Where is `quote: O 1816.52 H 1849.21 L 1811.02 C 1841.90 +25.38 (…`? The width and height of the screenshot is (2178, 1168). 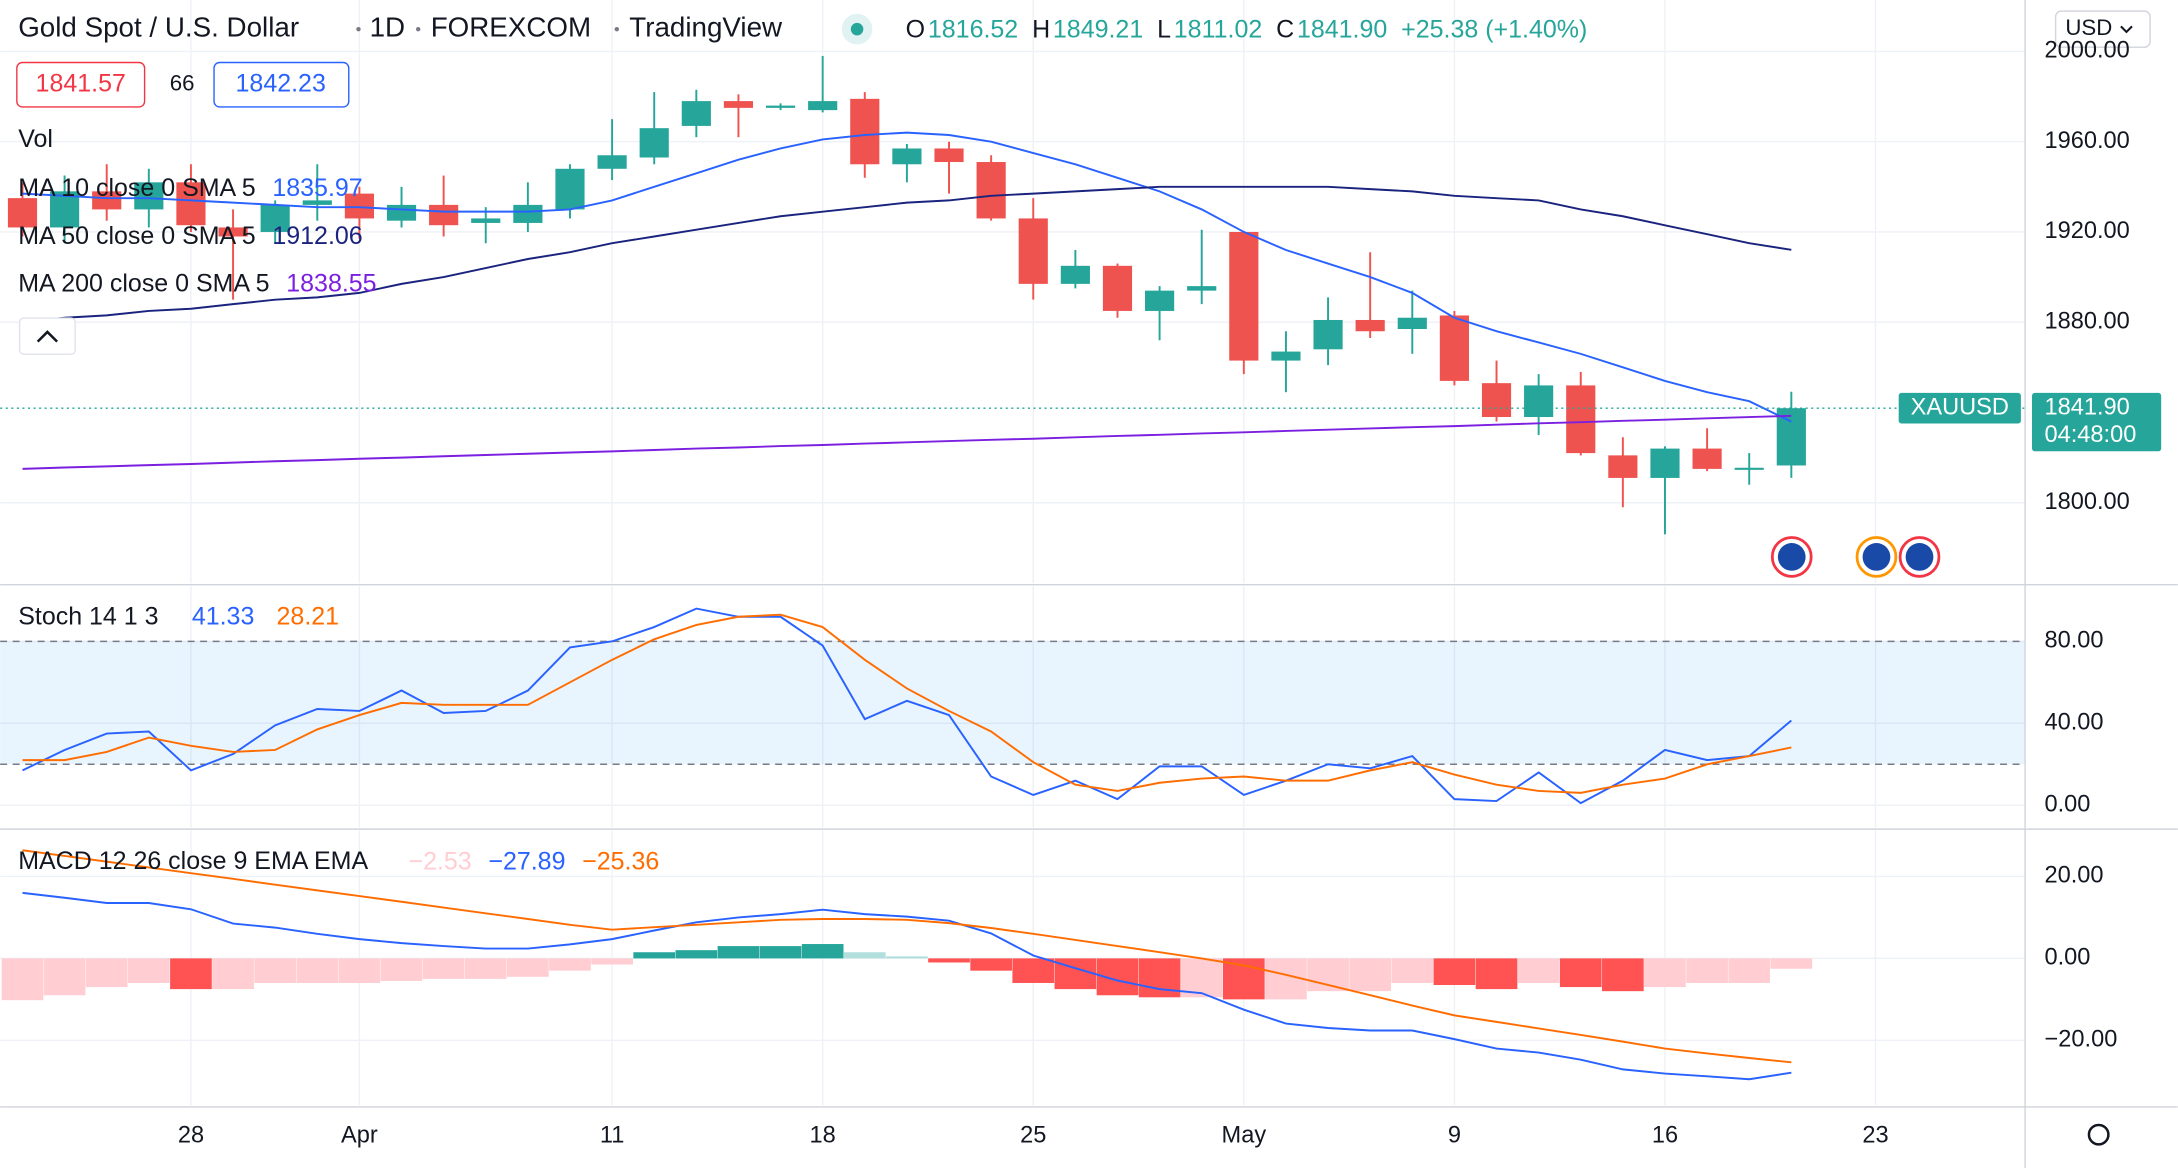
quote: O 1816.52 H 1849.21 L 1811.02 C 1841.90 +25.38 (… is located at coordinates (1247, 29).